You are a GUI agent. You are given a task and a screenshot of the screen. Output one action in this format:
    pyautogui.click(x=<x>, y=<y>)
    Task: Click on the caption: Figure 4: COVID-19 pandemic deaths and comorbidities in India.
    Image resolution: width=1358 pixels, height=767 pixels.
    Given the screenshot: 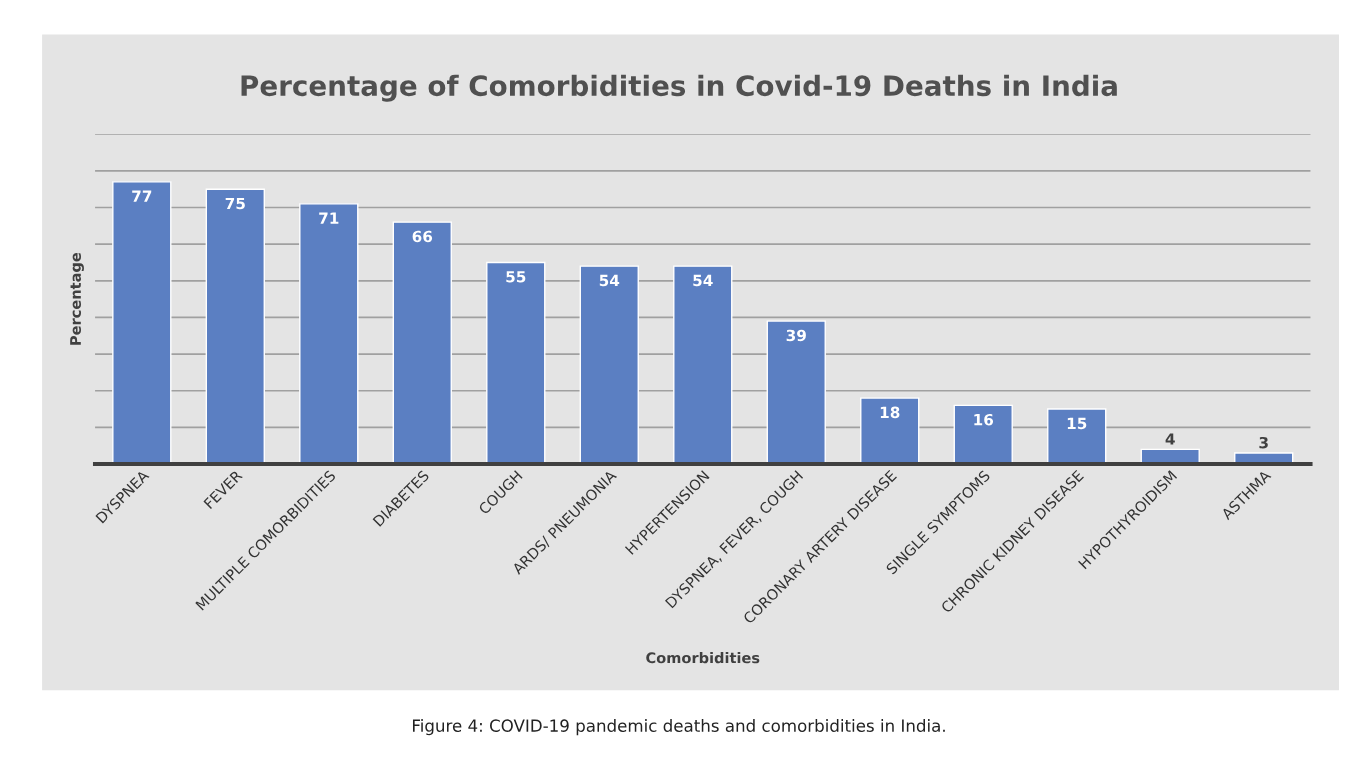 What is the action you would take?
    pyautogui.click(x=678, y=727)
    